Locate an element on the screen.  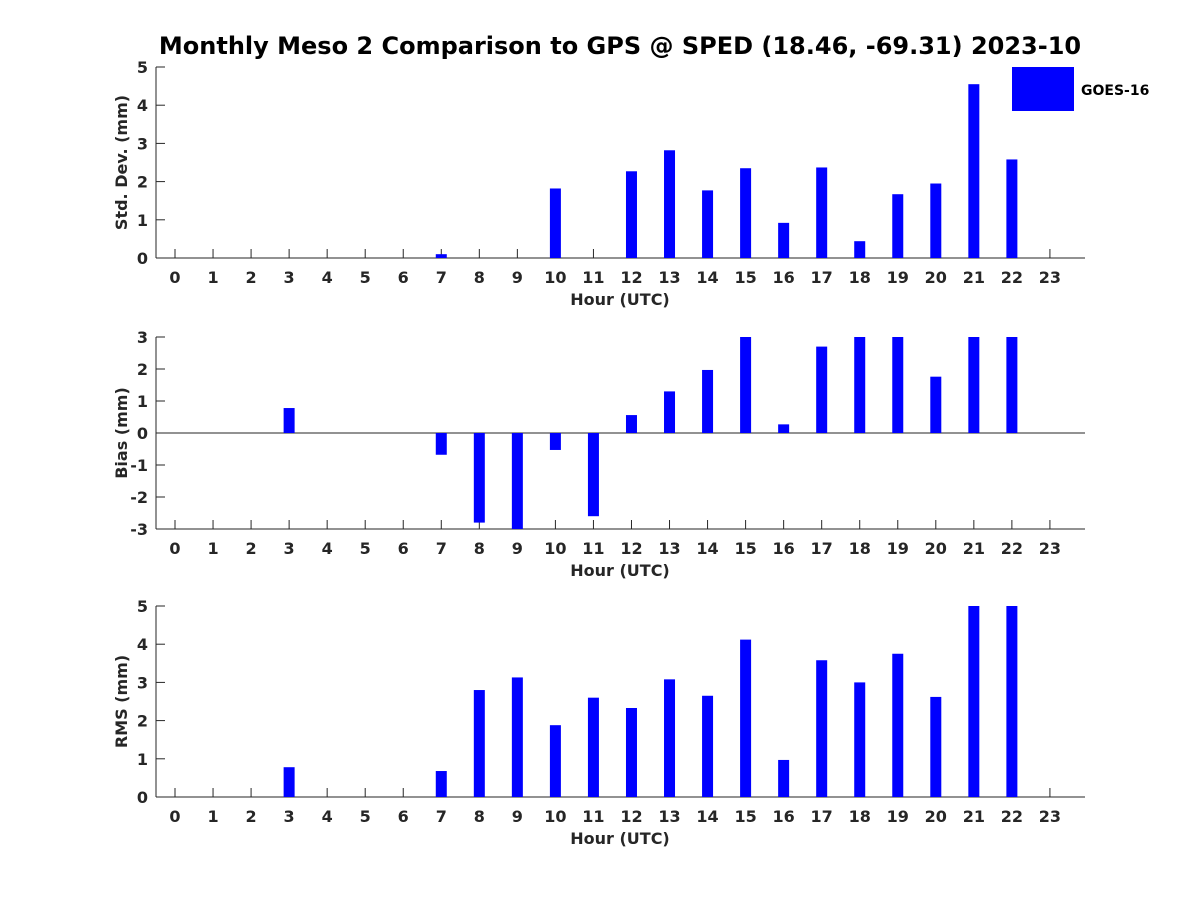
x-tick-label: 12 is located at coordinates (631, 816).